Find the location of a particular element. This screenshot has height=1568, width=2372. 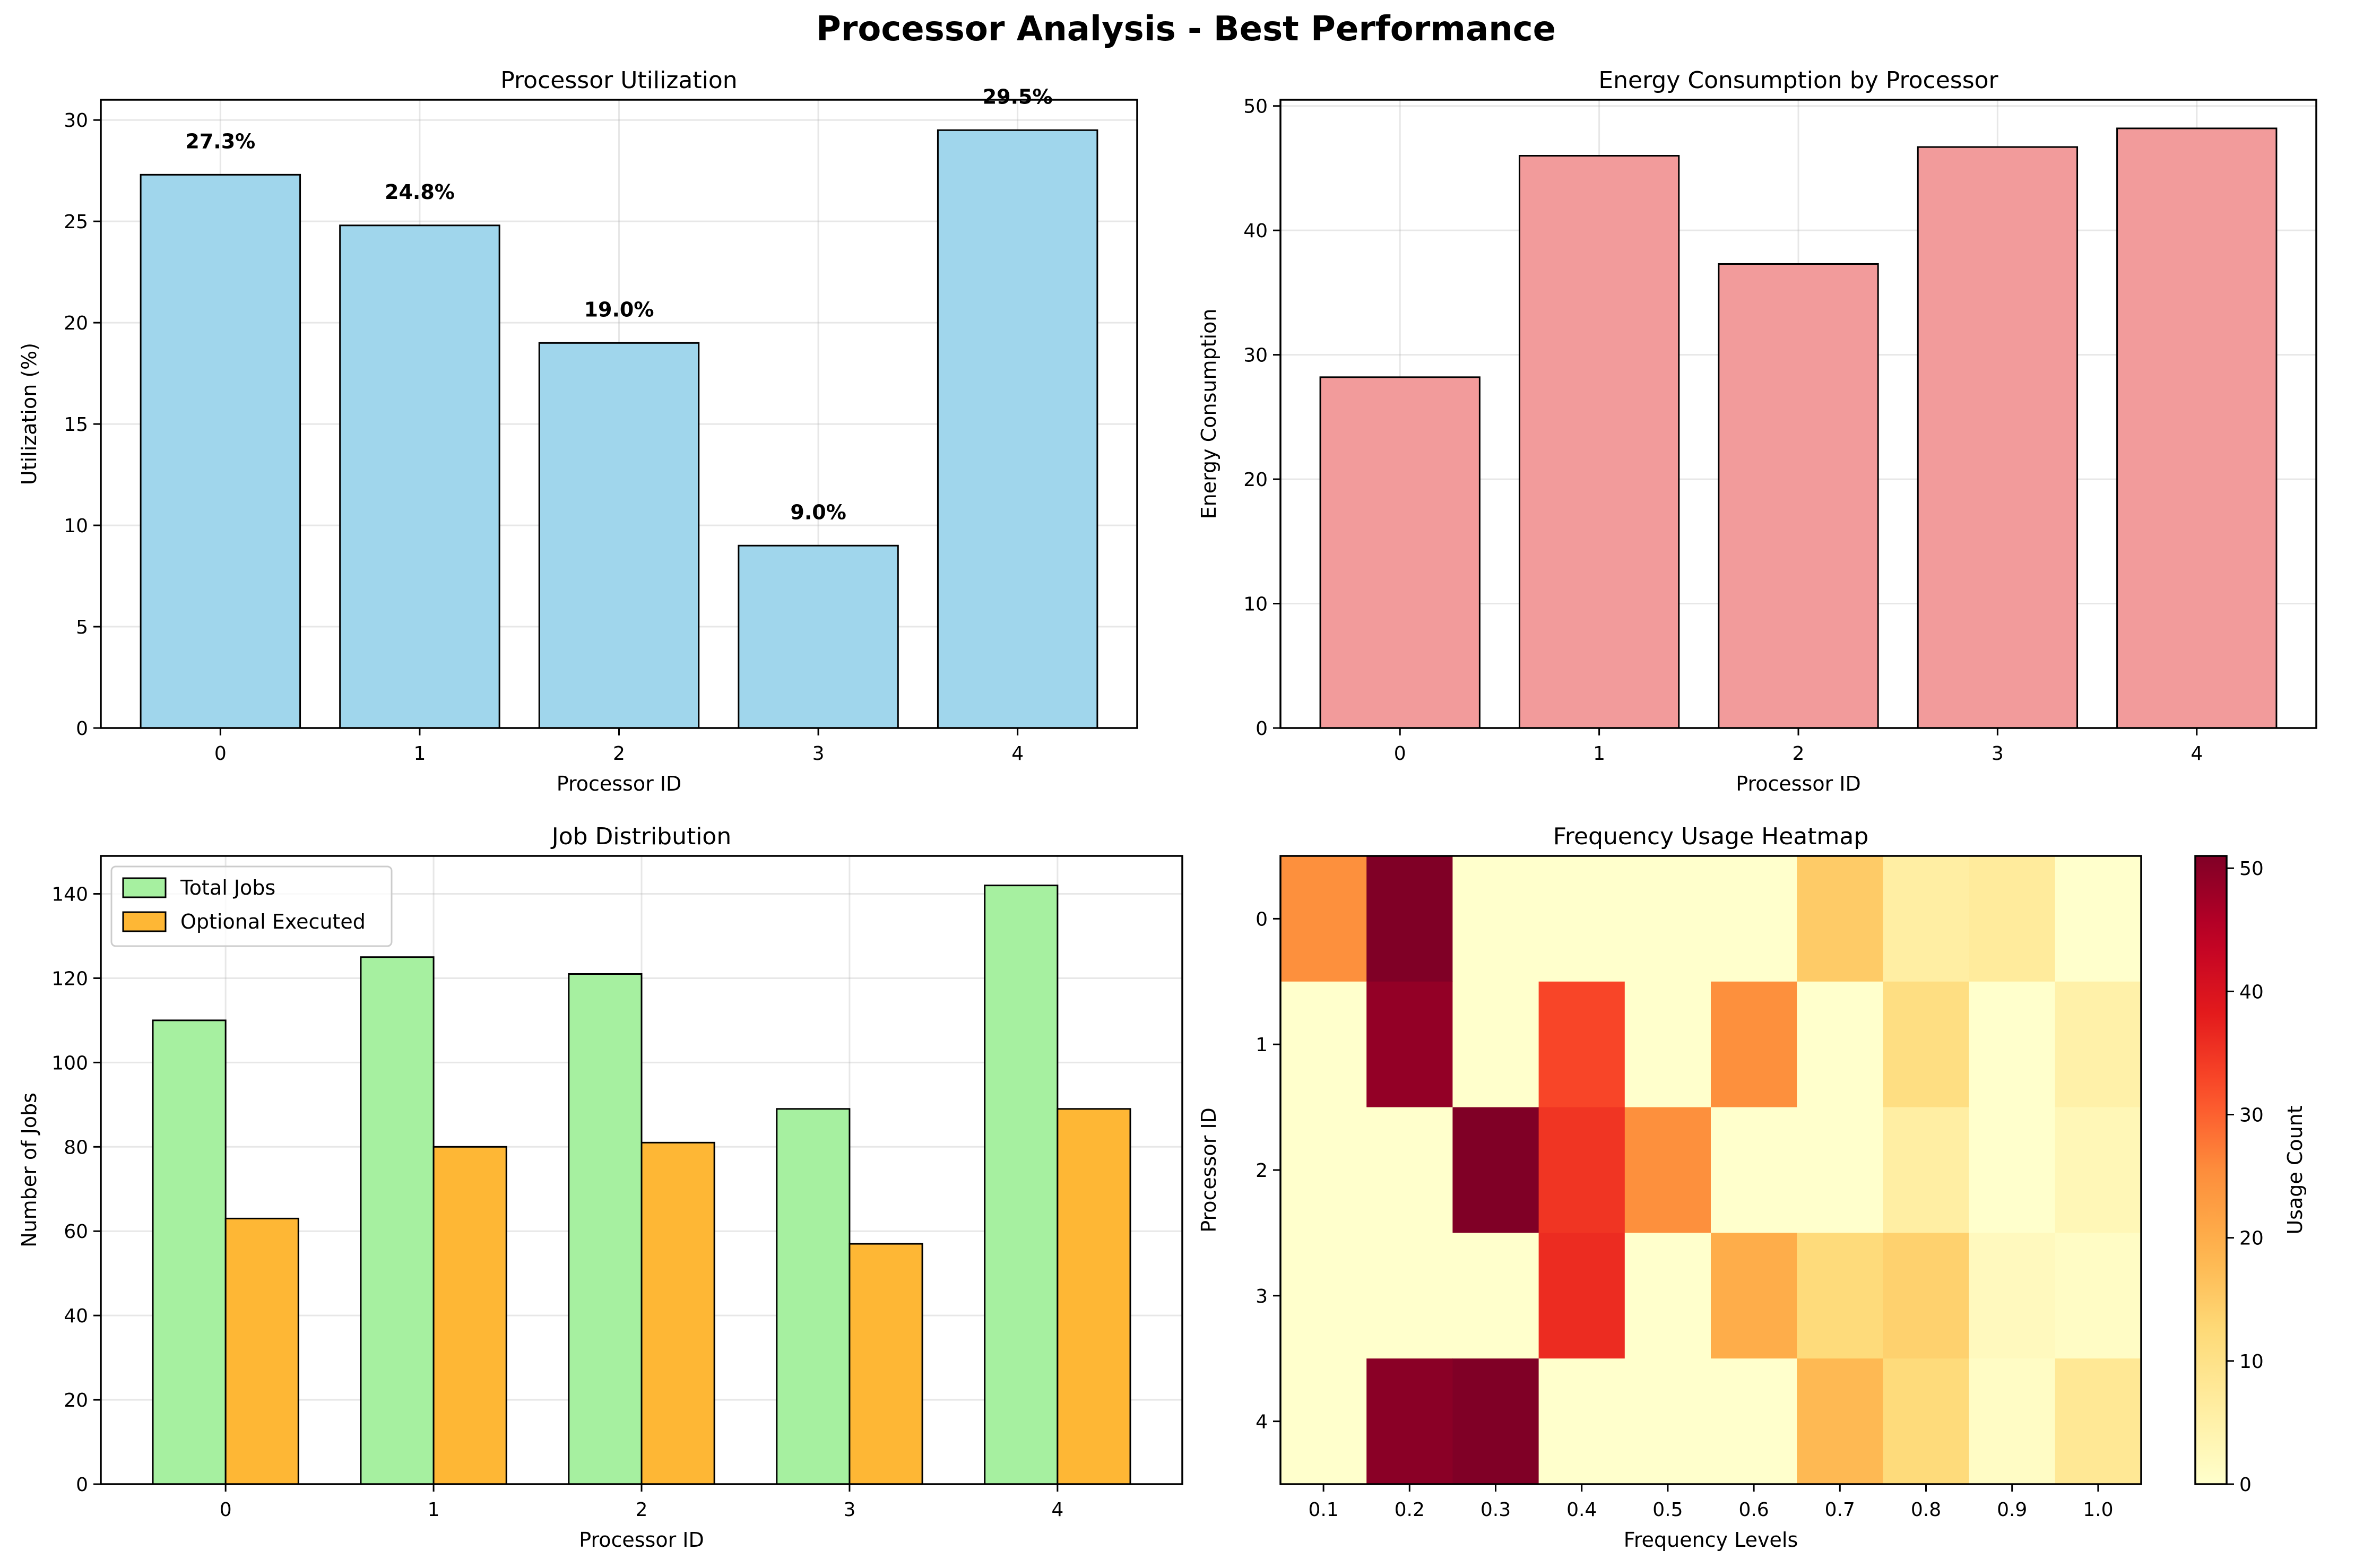

chart4-cell-p2-f0.8 is located at coordinates (1926, 1170).